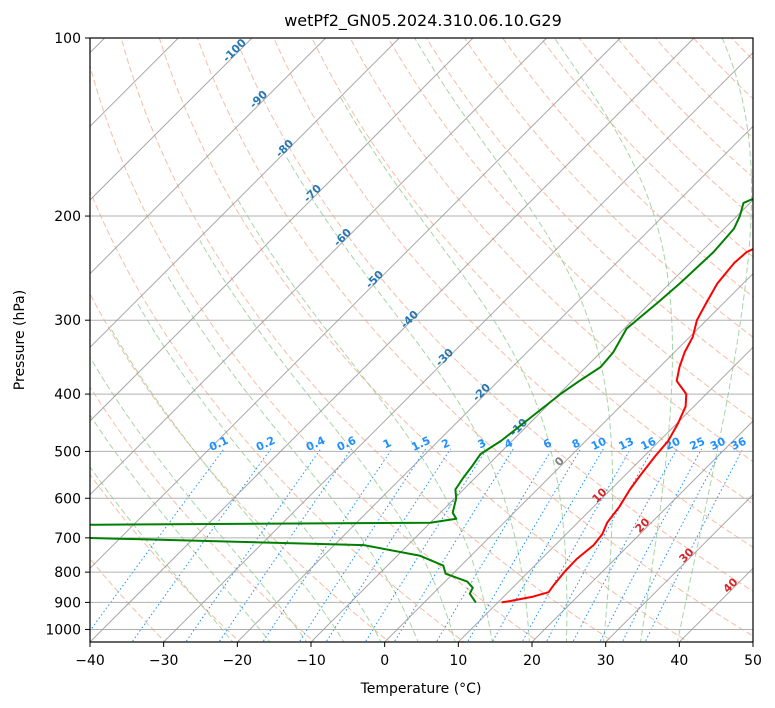  Describe the element at coordinates (238, 661) in the screenshot. I see `x-tick-label: −20` at that location.